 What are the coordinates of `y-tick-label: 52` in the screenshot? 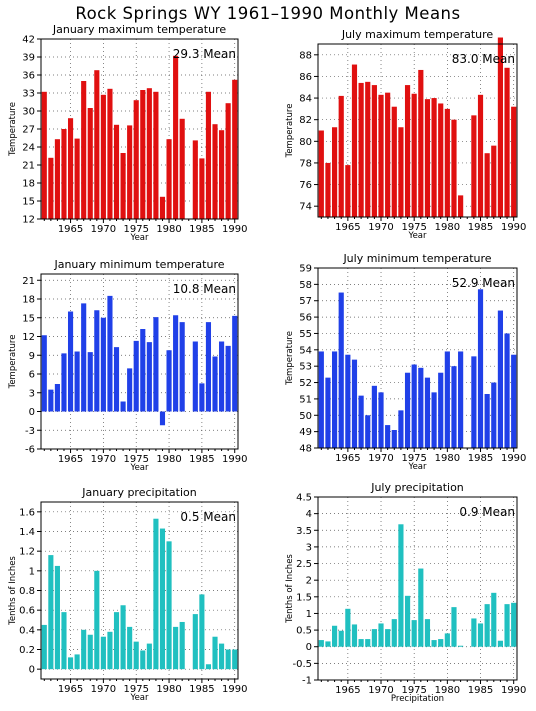 It's located at (305, 383).